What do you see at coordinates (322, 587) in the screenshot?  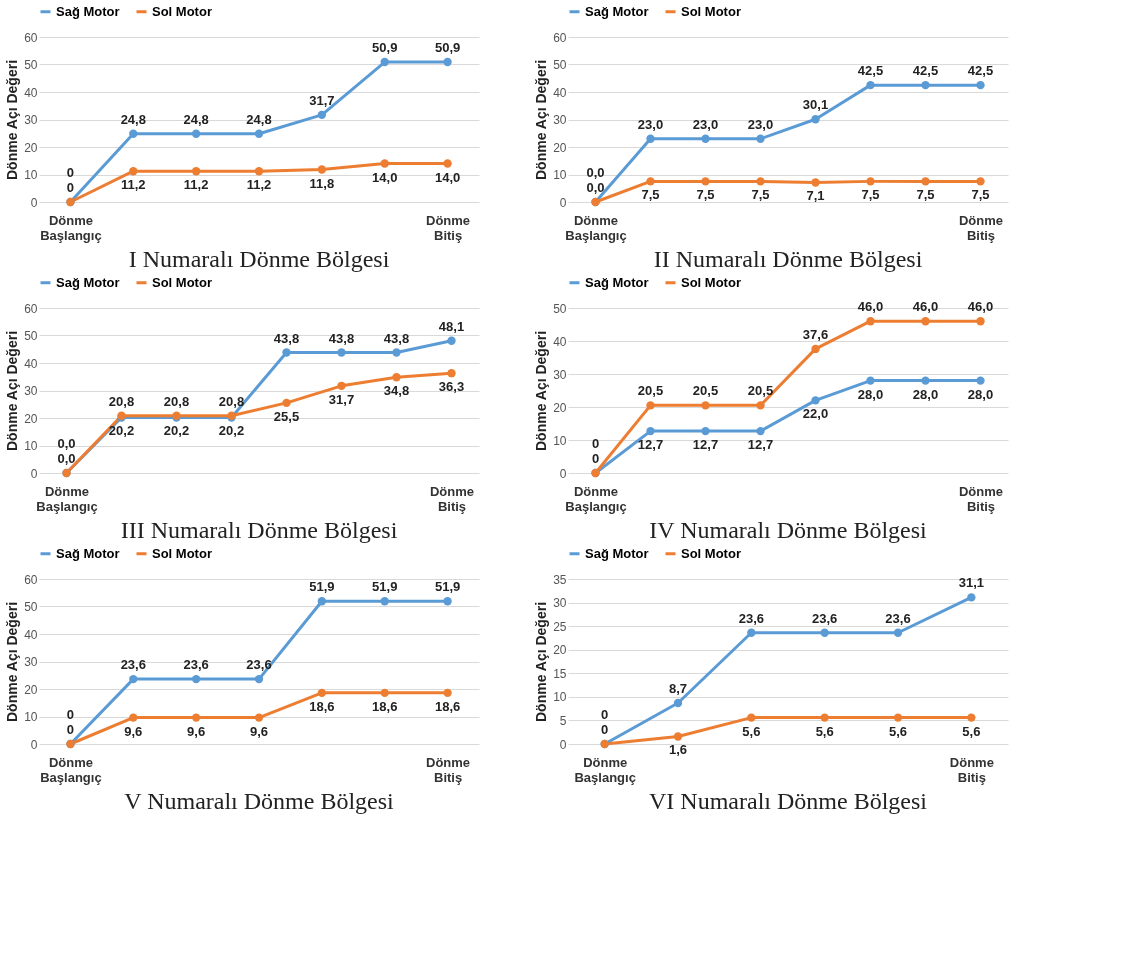 I see `data-label: 51,9` at bounding box center [322, 587].